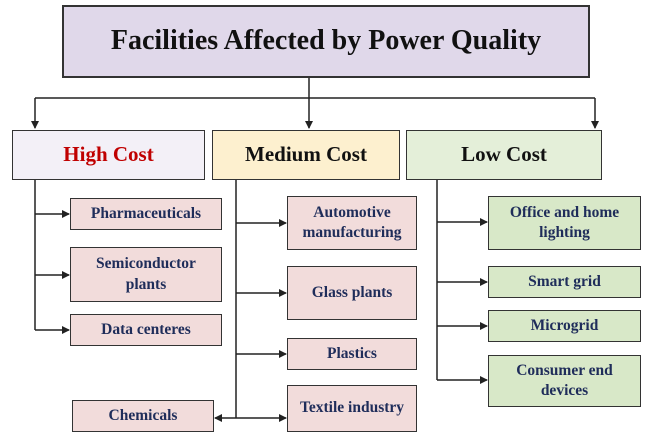 The width and height of the screenshot is (651, 440). I want to click on item-box: Textile industry, so click(352, 408).